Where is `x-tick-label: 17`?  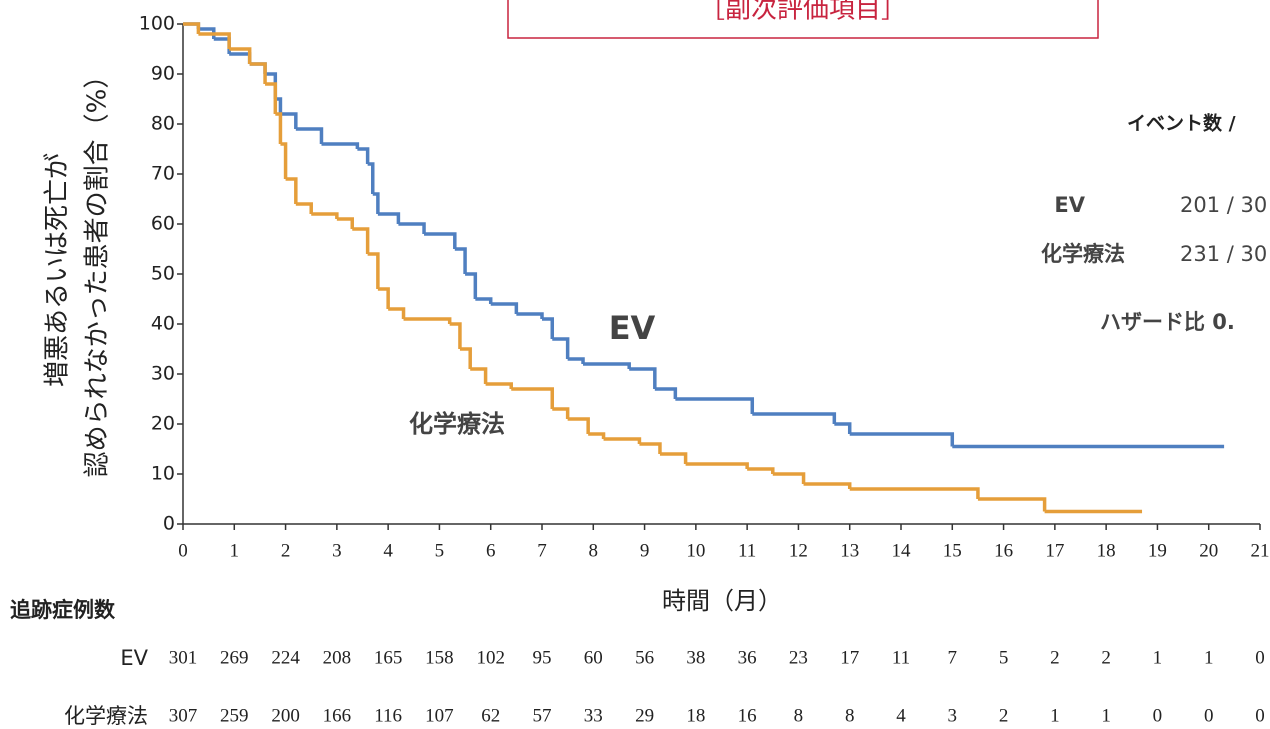 x-tick-label: 17 is located at coordinates (1054, 550).